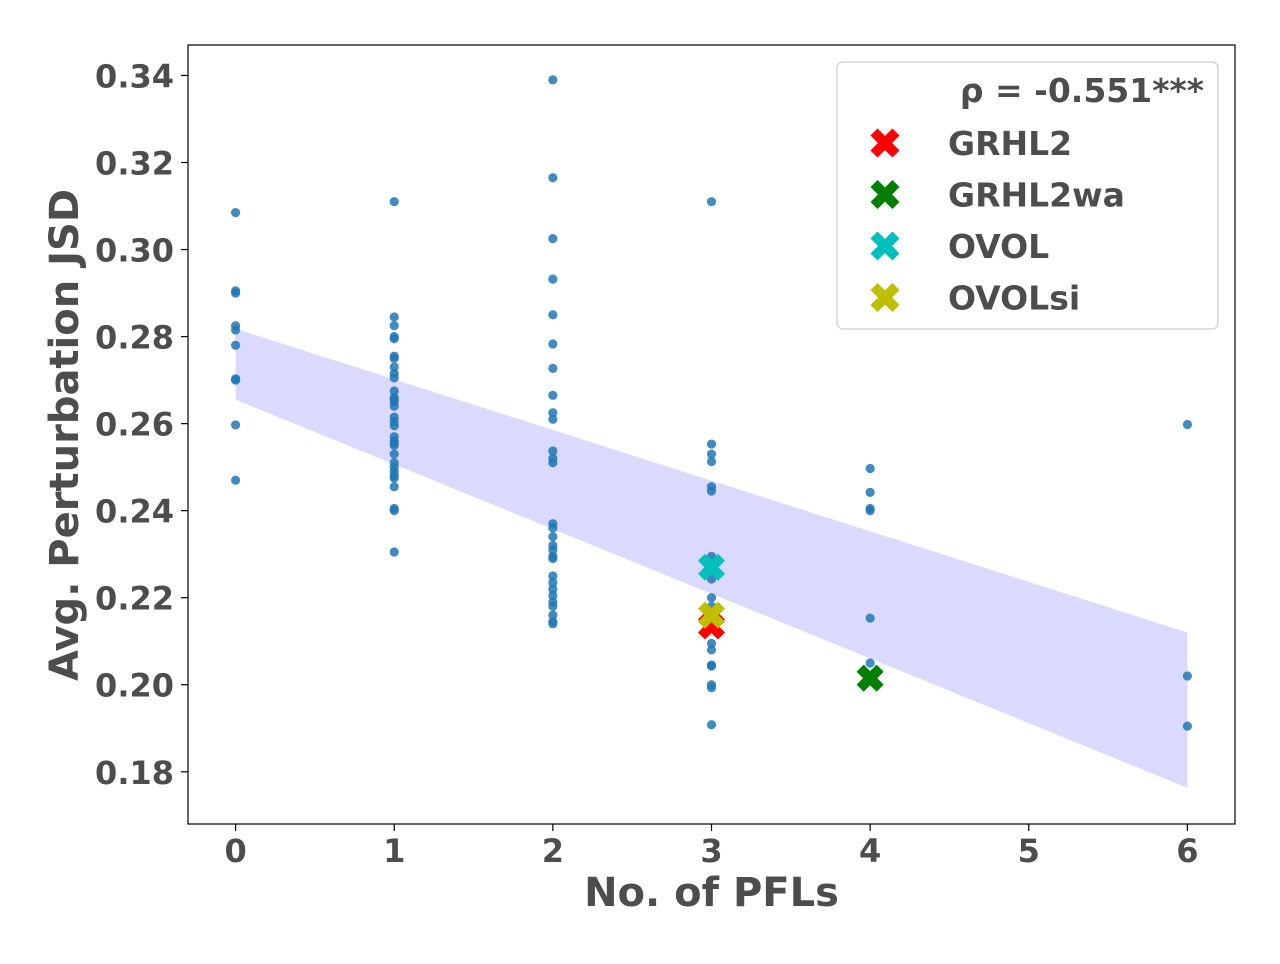 This screenshot has width=1280, height=964. What do you see at coordinates (1014, 298) in the screenshot?
I see `legend-entry-label: OVOLsi` at bounding box center [1014, 298].